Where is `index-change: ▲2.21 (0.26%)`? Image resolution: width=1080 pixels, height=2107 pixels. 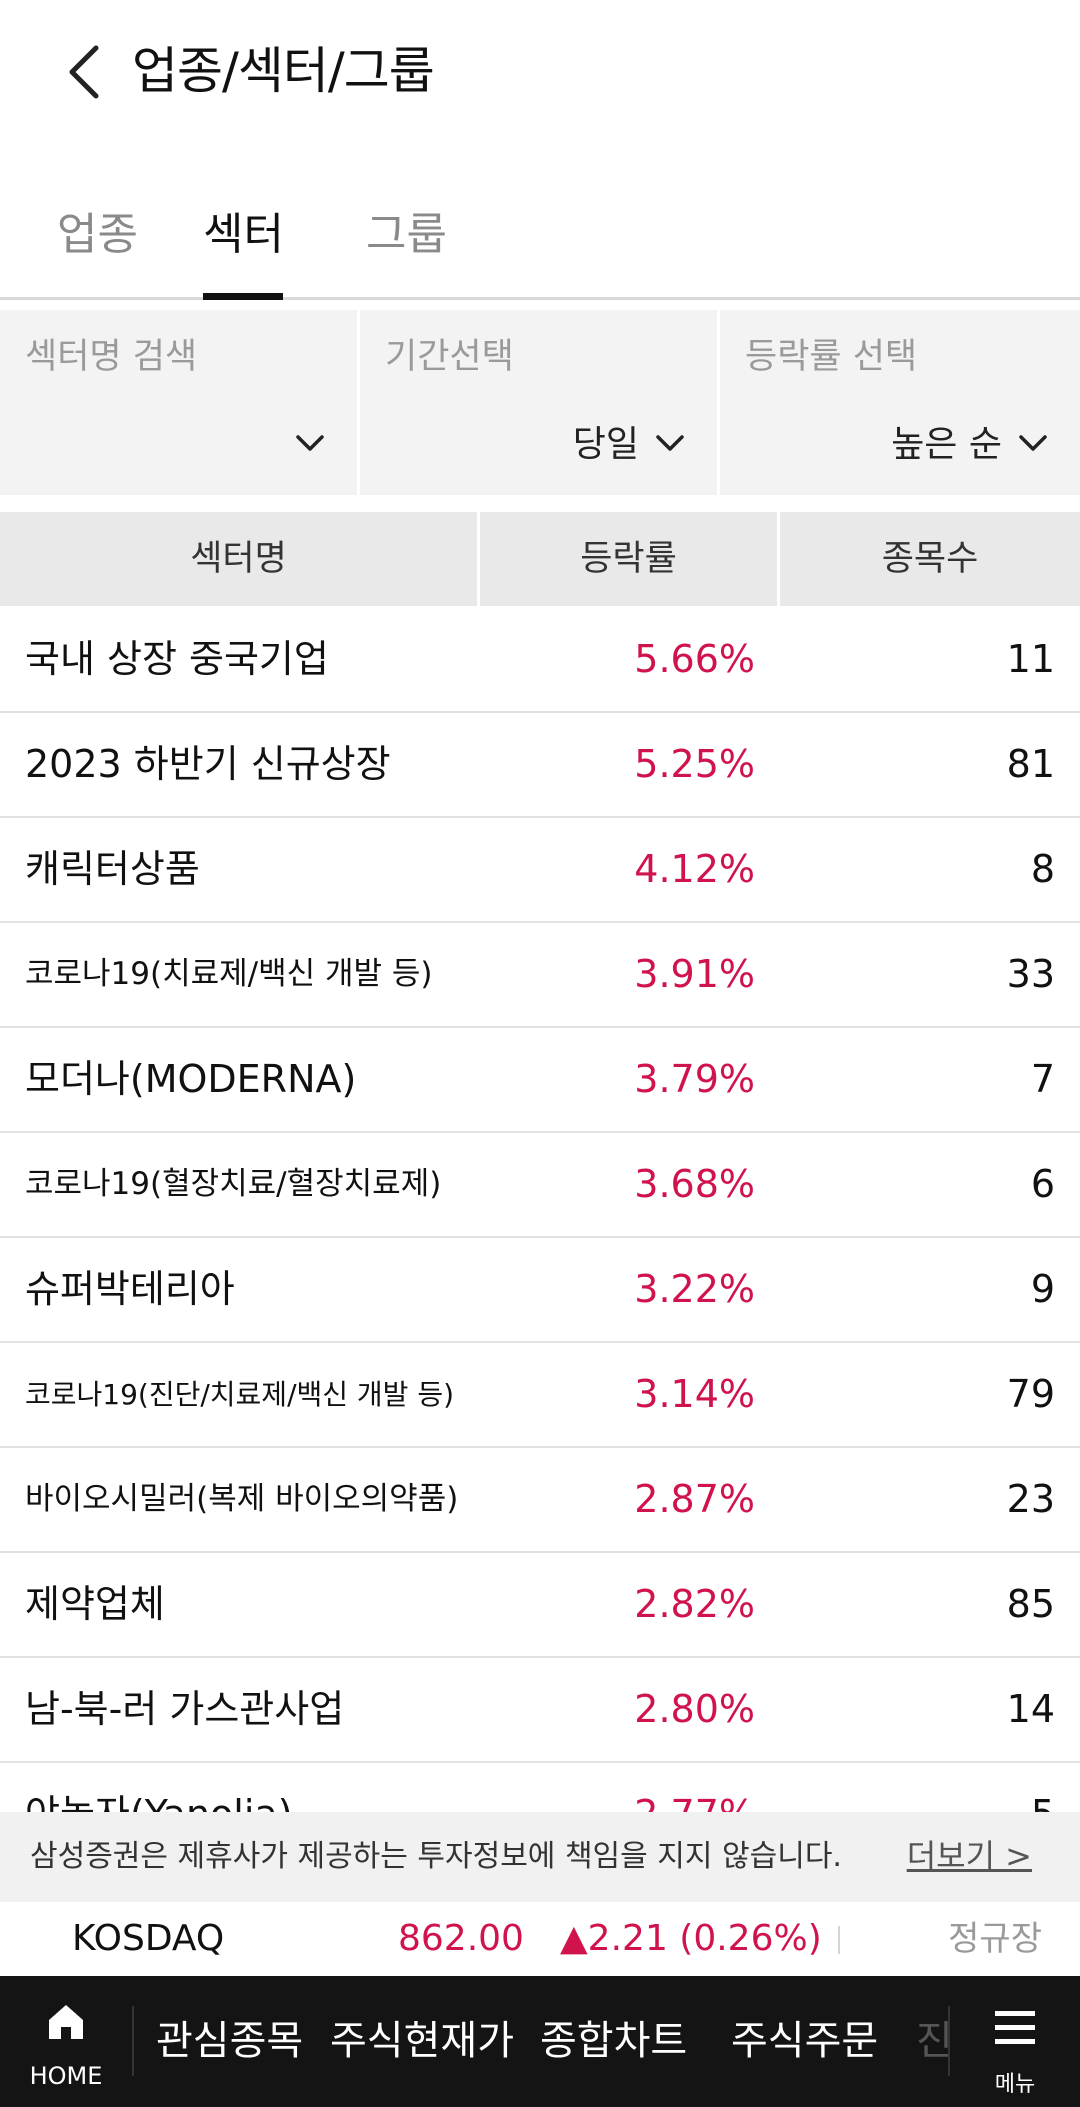 index-change: ▲2.21 (0.26%) is located at coordinates (691, 1938).